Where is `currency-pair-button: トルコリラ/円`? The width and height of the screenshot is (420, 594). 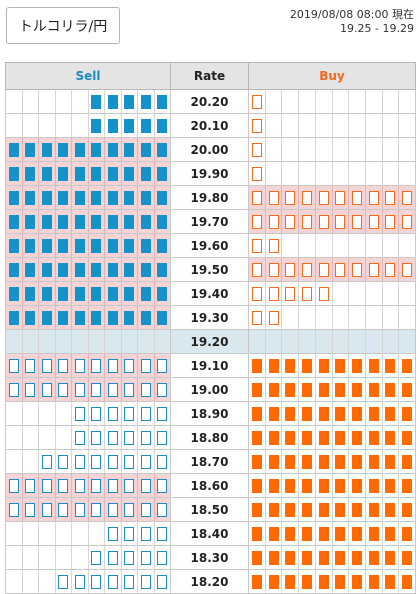
currency-pair-button: トルコリラ/円 is located at coordinates (63, 25).